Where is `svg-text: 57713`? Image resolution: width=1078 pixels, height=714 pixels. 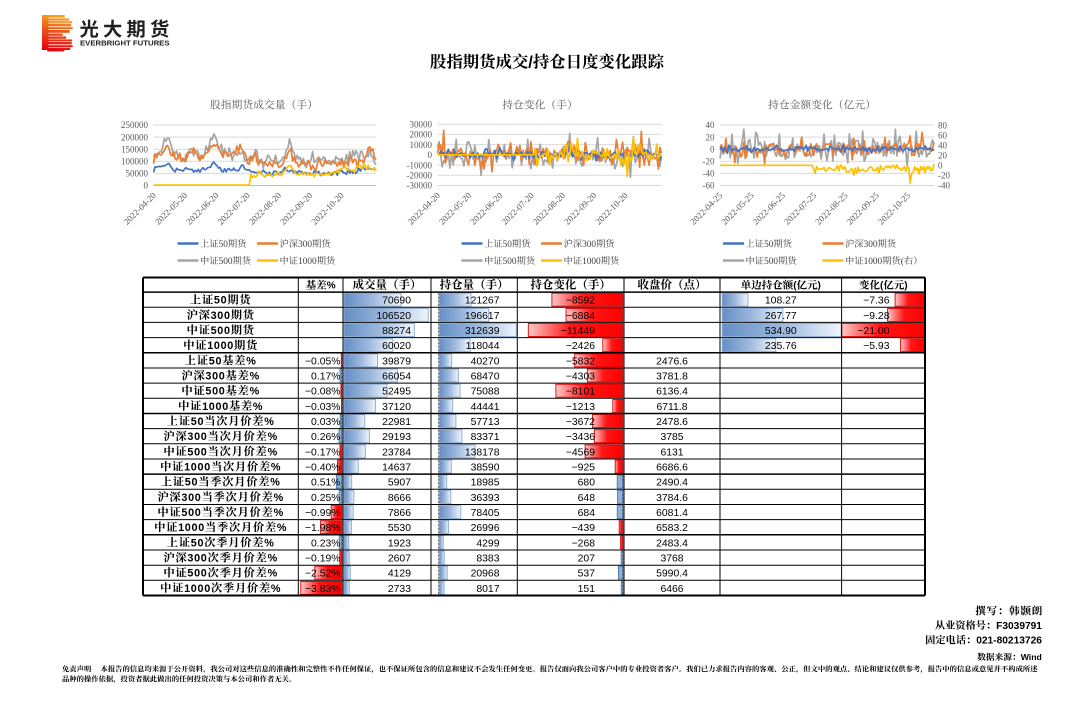
svg-text: 57713 is located at coordinates (485, 422).